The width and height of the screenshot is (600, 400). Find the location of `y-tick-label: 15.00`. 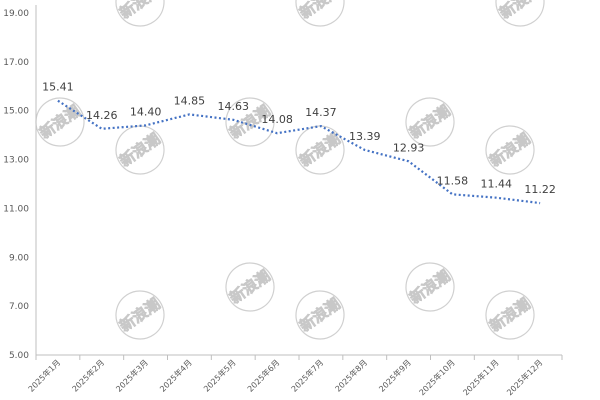

y-tick-label: 15.00 is located at coordinates (16, 112).